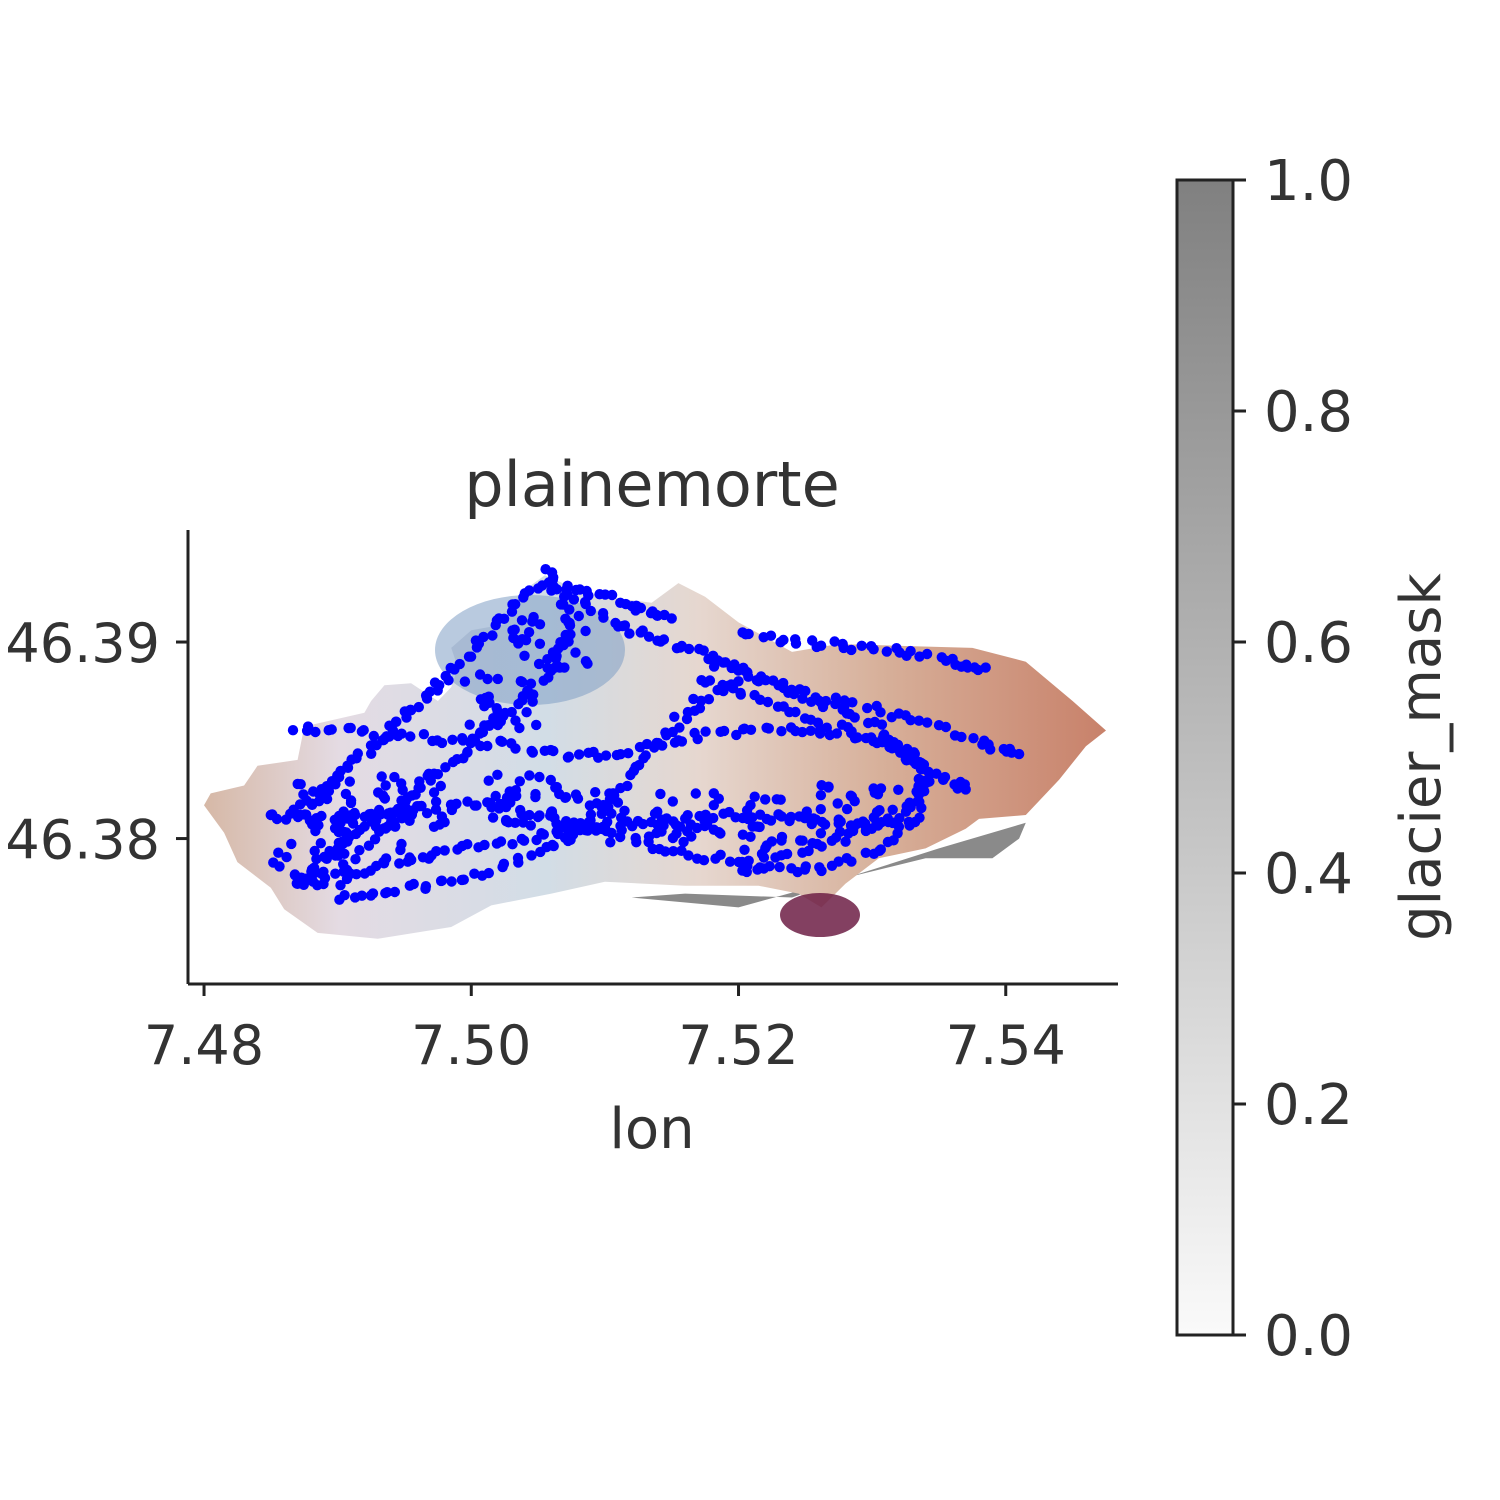  Describe the element at coordinates (631, 1072) in the screenshot. I see `x-axis: 7.48 7.50 7.52 7.54 lon` at that location.